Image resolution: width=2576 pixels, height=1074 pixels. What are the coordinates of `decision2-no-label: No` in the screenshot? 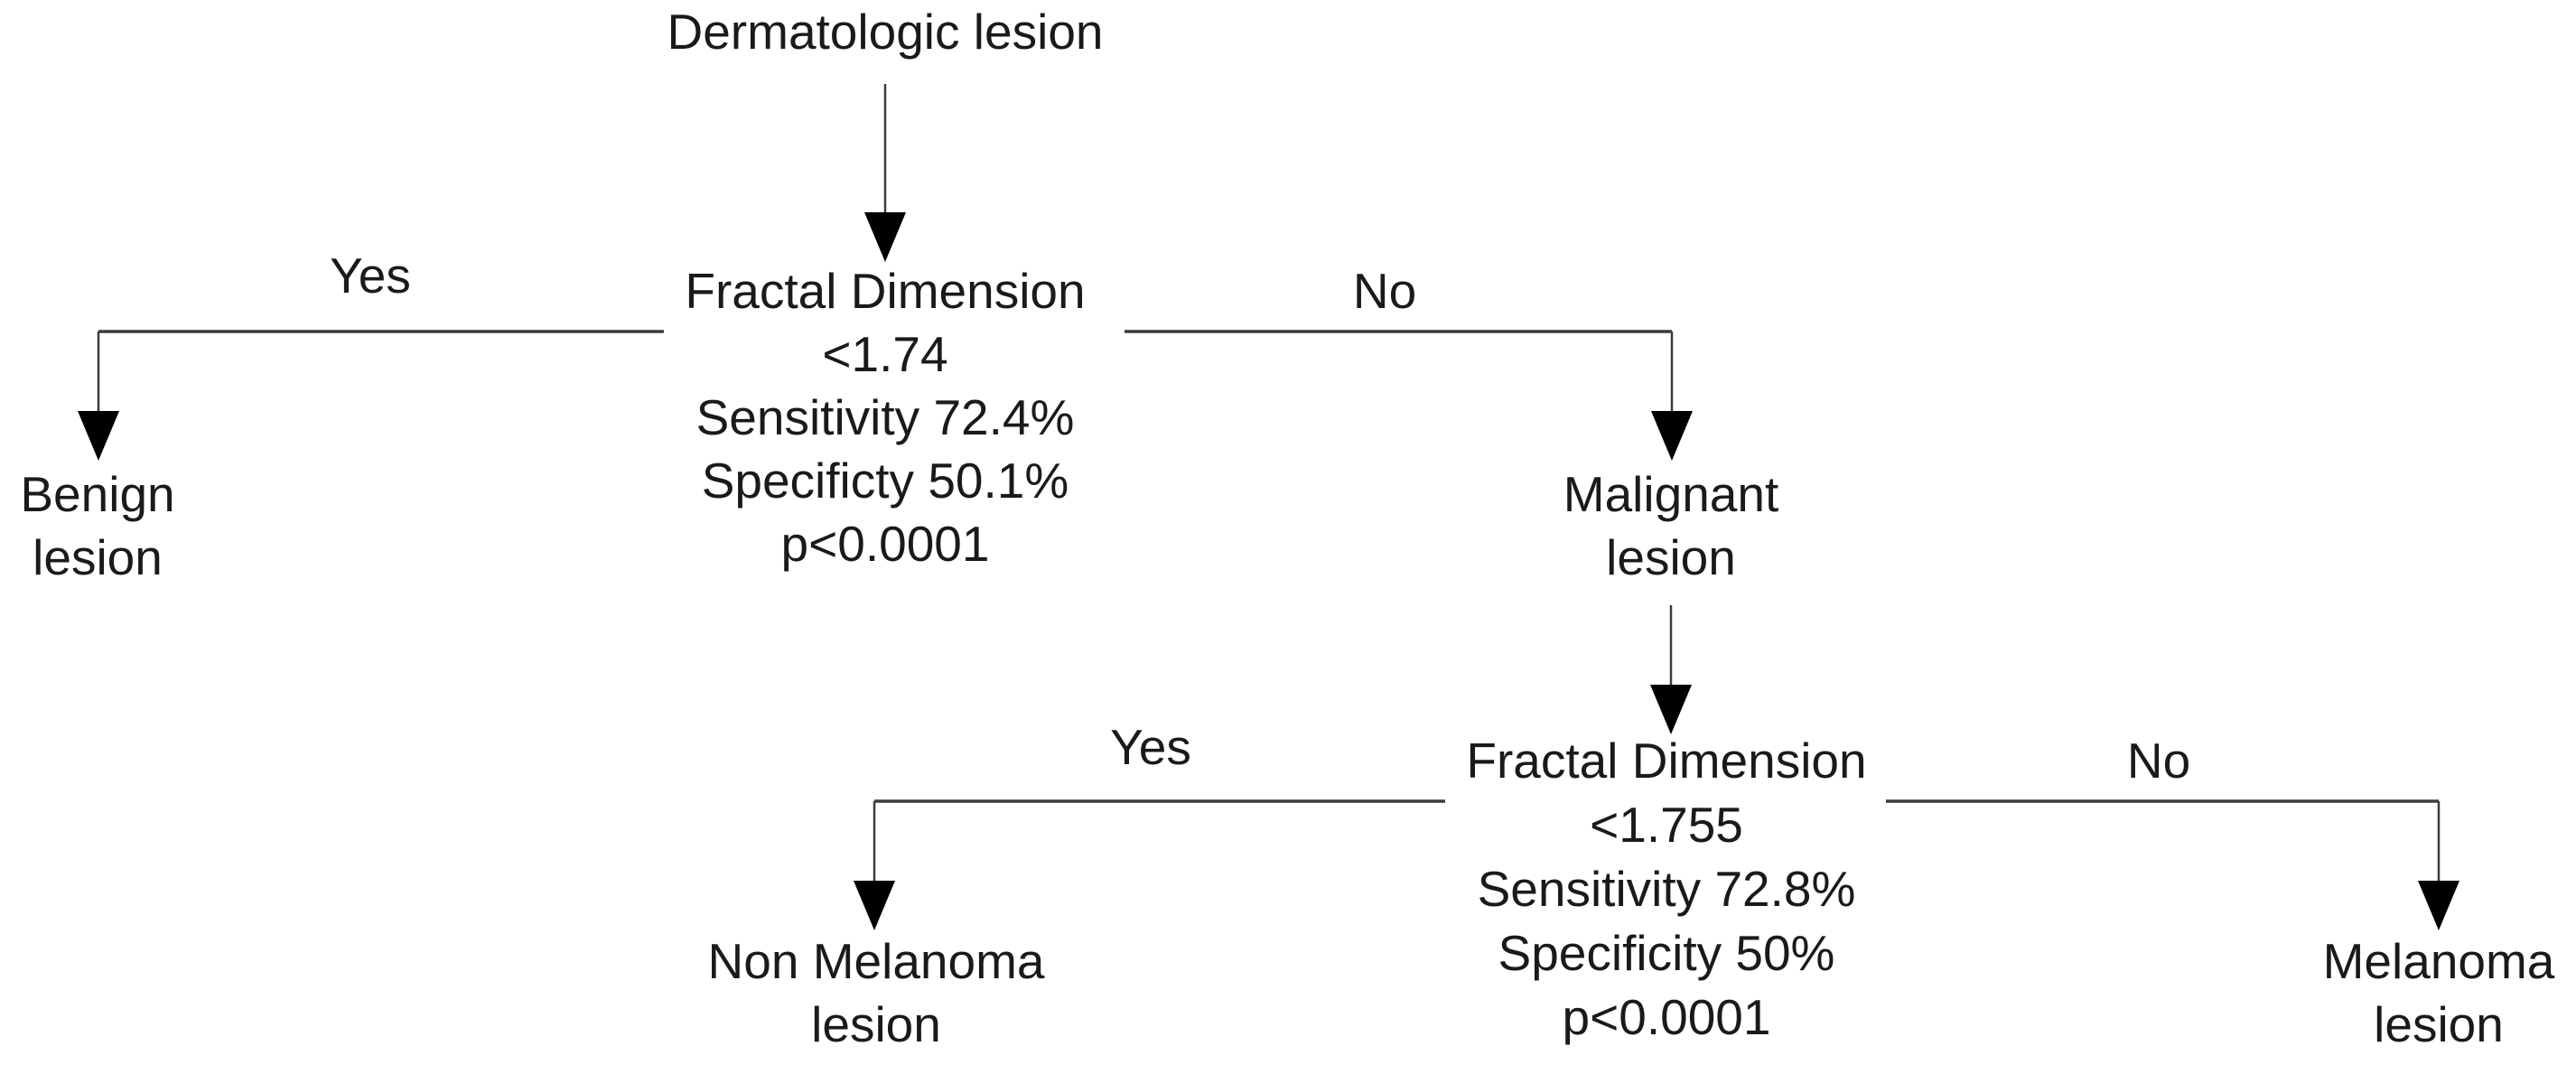 It's located at (2158, 761).